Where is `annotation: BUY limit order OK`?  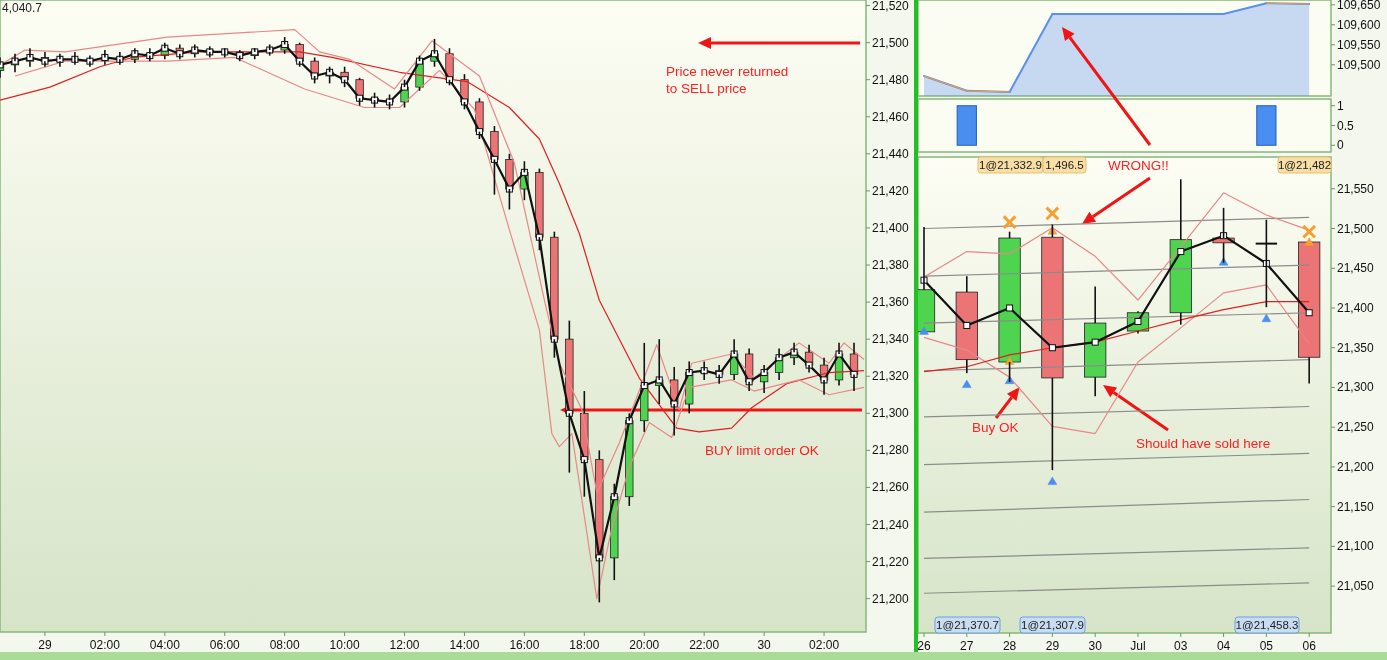 annotation: BUY limit order OK is located at coordinates (762, 450).